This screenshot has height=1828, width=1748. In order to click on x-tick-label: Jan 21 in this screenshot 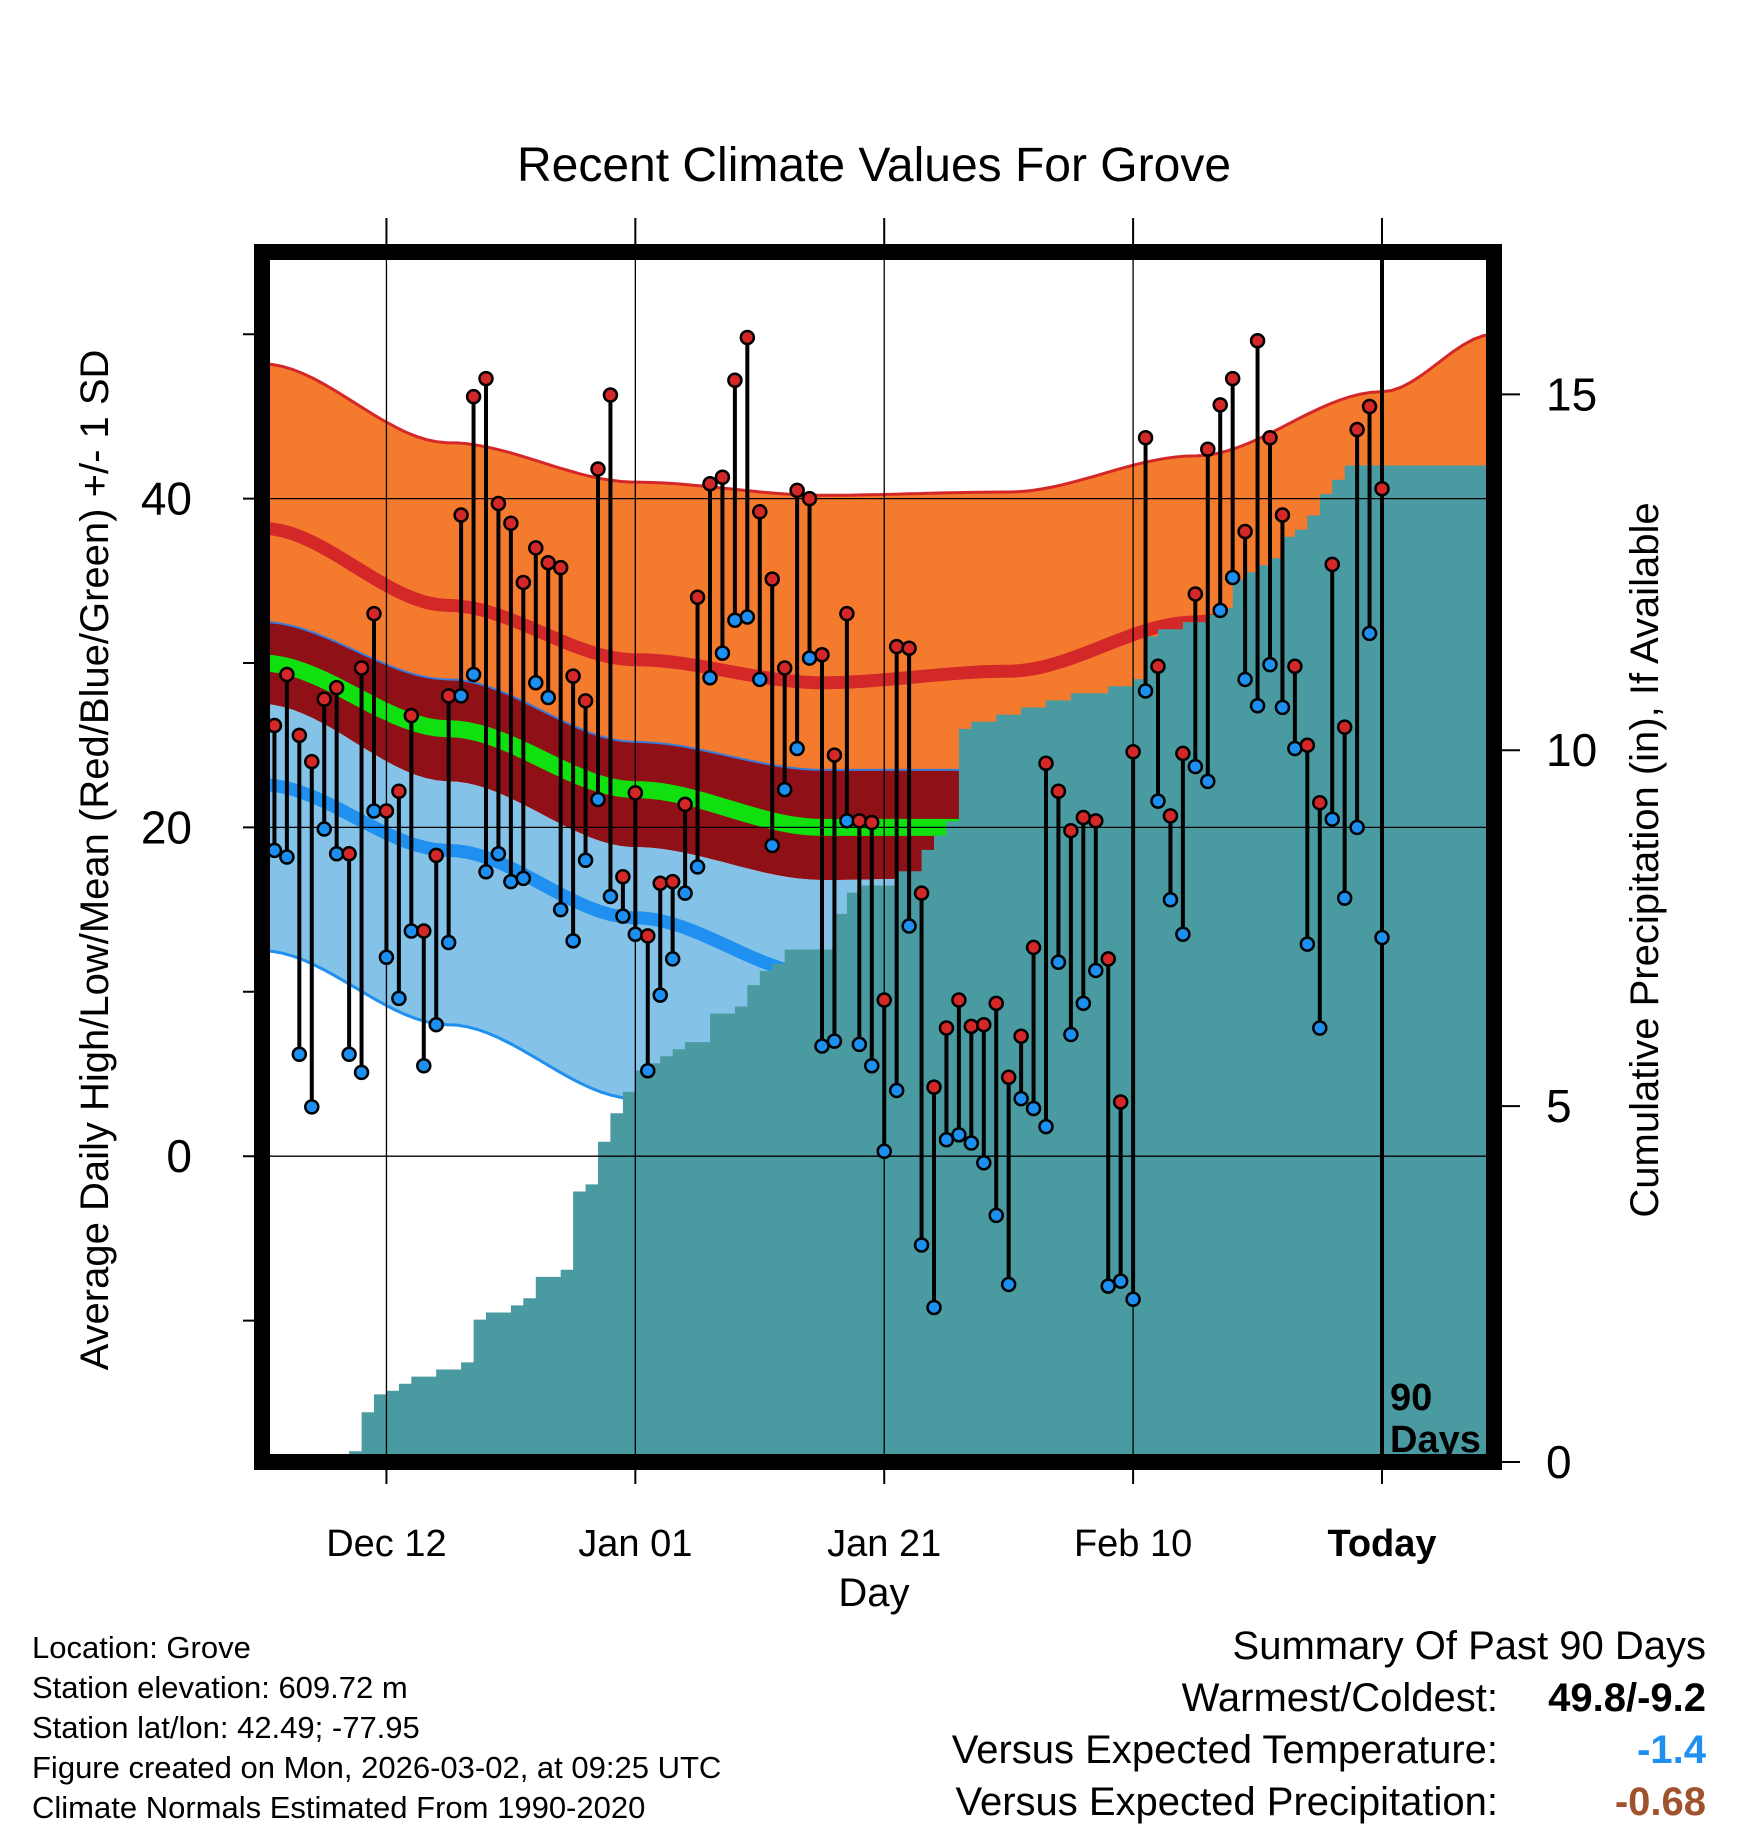, I will do `click(884, 1544)`.